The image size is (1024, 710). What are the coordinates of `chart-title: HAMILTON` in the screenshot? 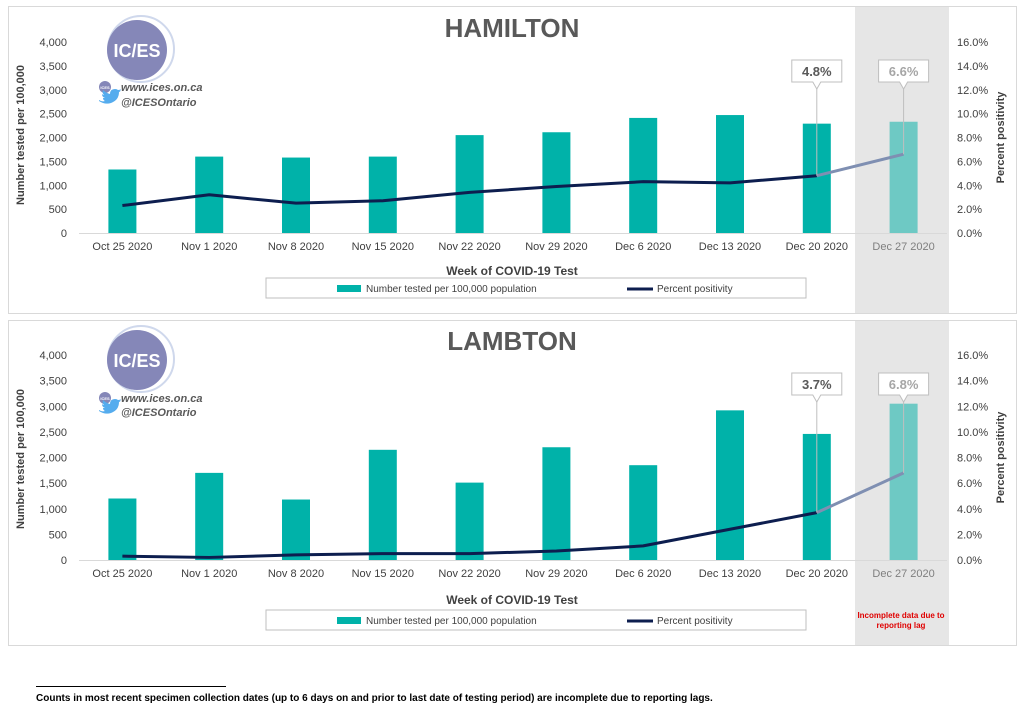 It's located at (512, 28).